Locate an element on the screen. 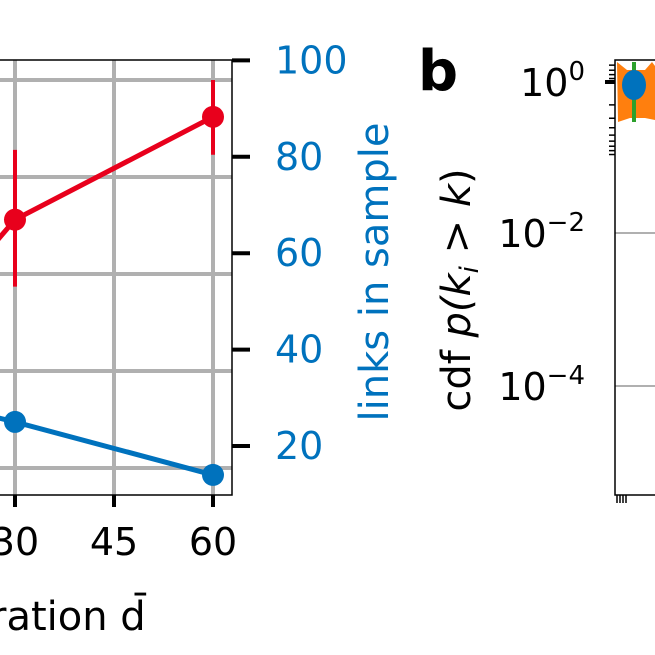  y-label-sub: i is located at coordinates (470, 269).